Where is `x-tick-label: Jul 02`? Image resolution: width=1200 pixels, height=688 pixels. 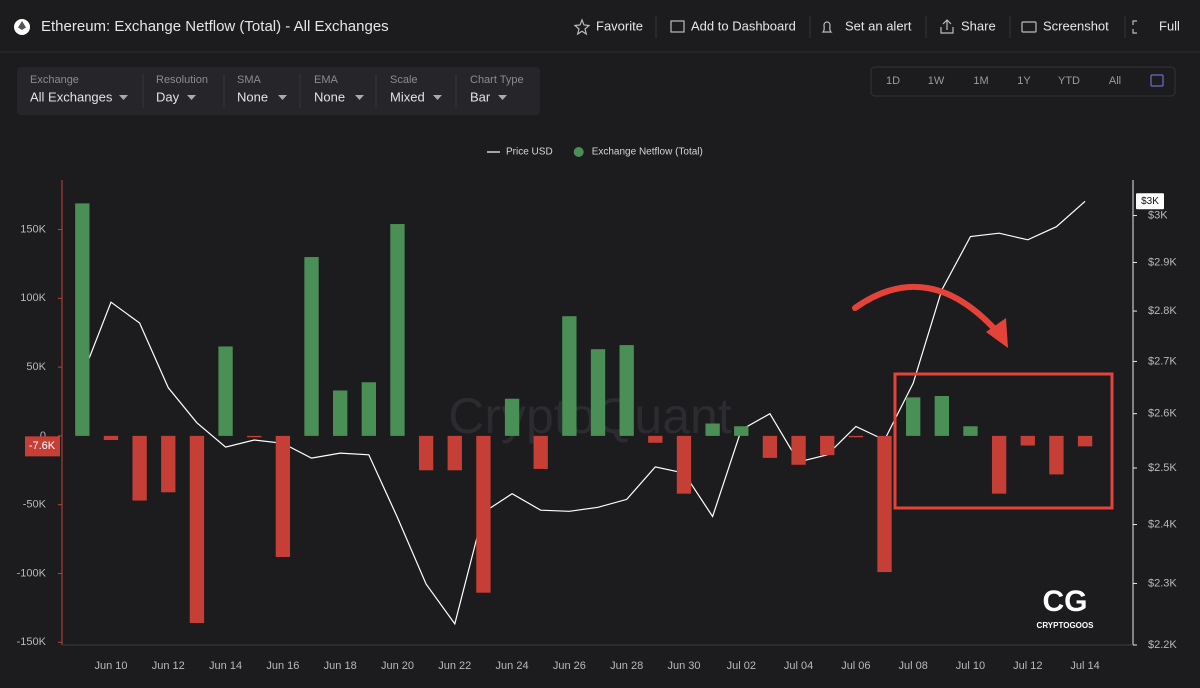 x-tick-label: Jul 02 is located at coordinates (741, 666).